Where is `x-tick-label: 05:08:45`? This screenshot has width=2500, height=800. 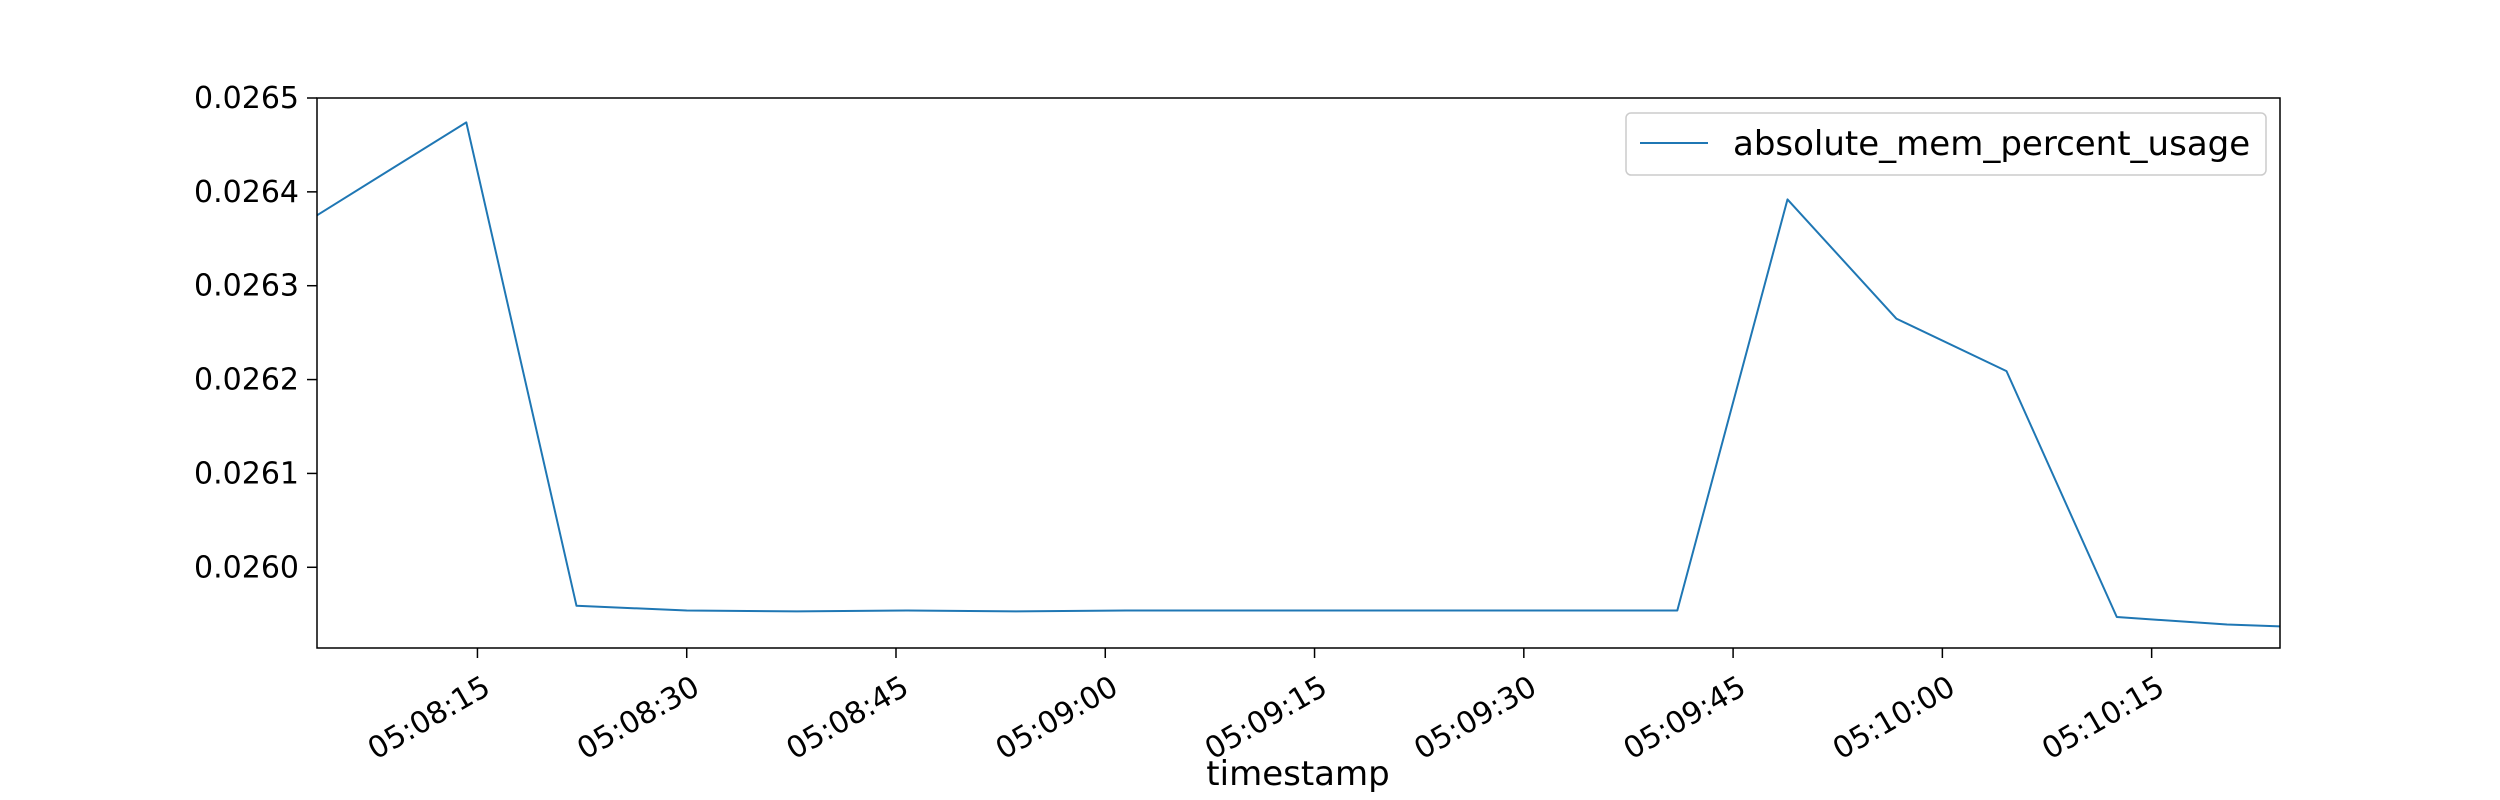
x-tick-label: 05:08:45 is located at coordinates (848, 718).